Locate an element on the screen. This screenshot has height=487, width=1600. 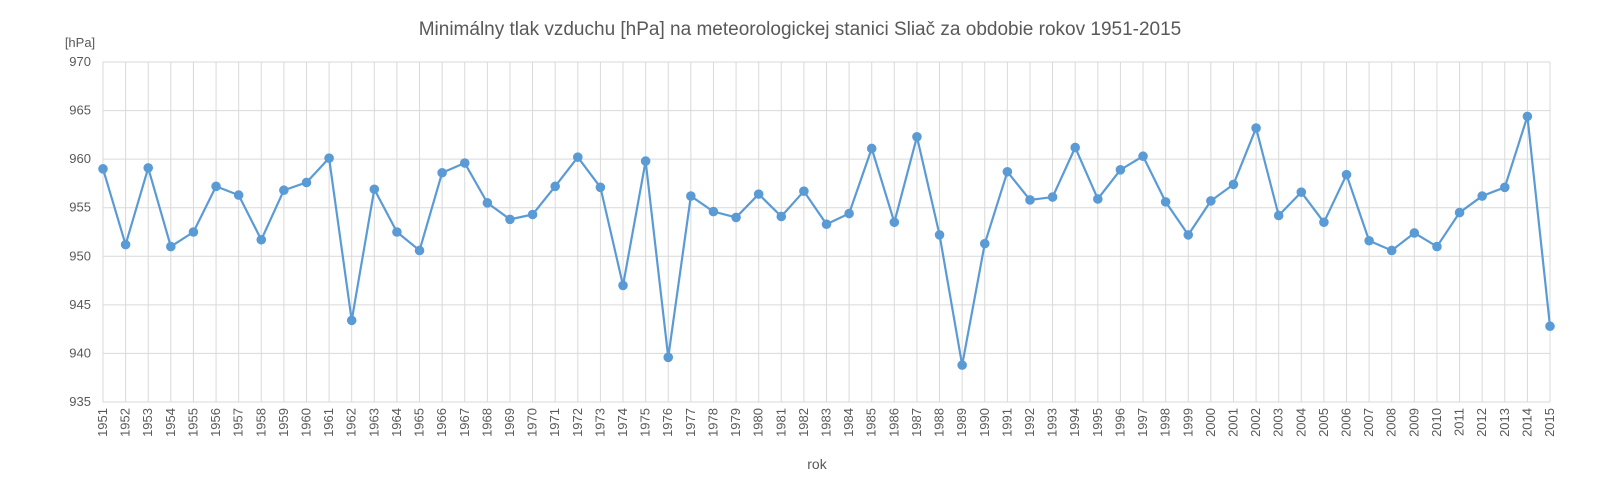
x-tick-label: 2009 is located at coordinates (1413, 422).